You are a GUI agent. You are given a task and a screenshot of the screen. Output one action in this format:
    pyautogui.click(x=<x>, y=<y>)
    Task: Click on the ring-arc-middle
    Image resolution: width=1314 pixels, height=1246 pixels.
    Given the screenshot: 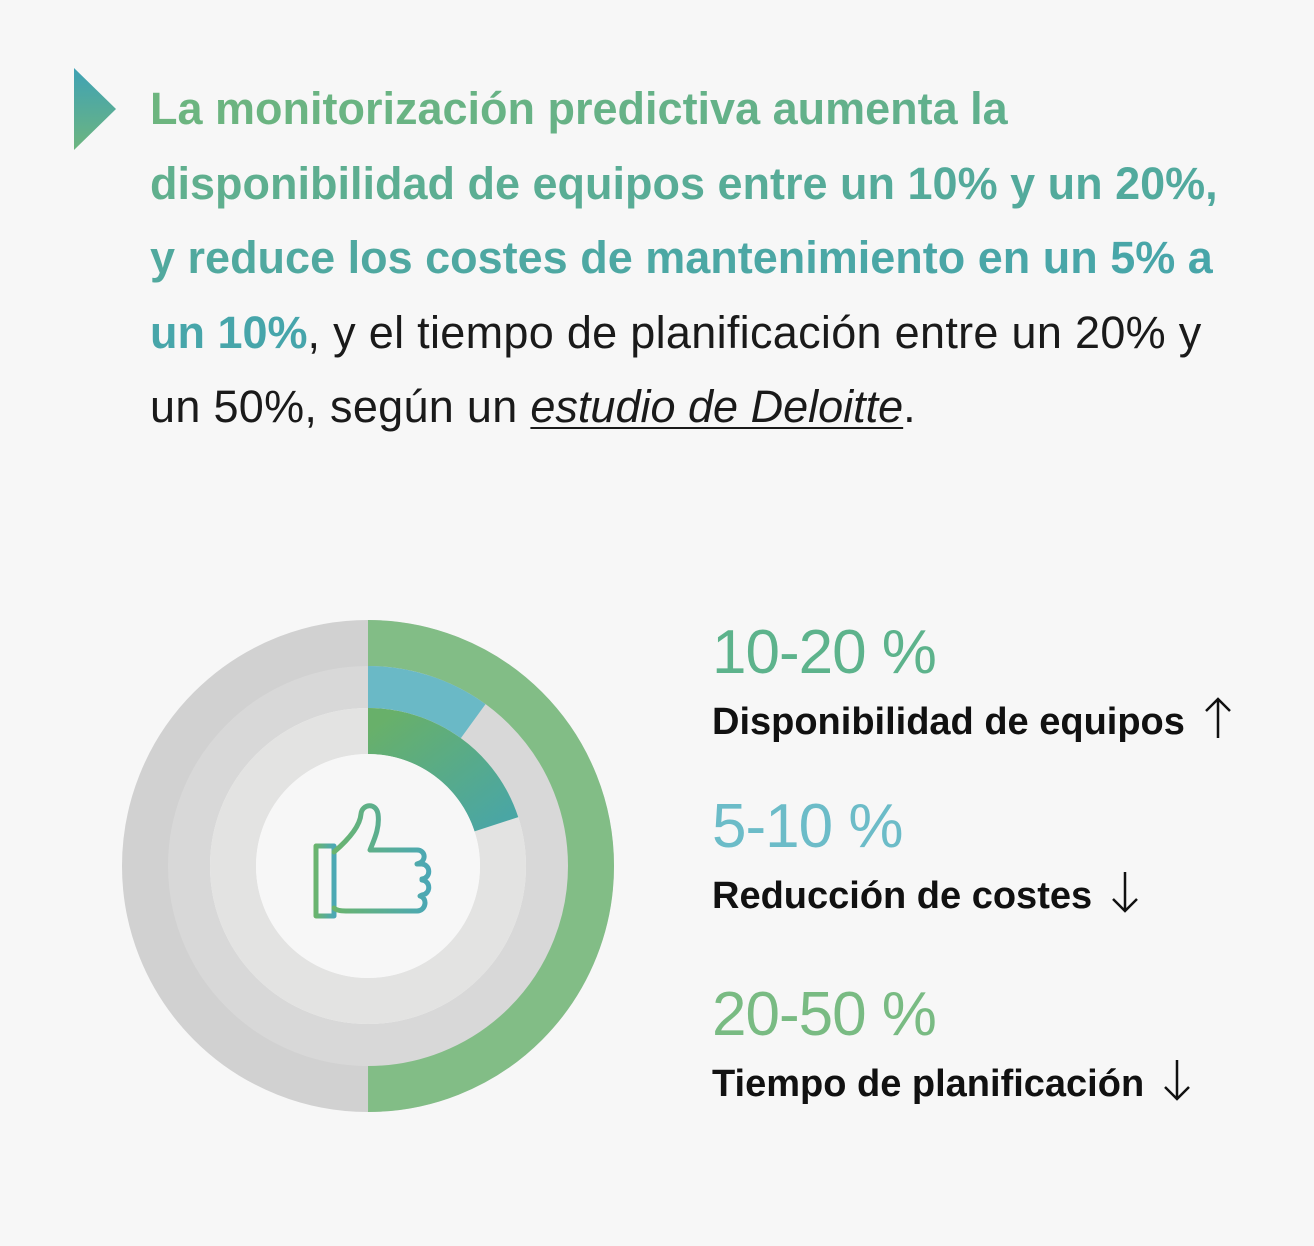 What is the action you would take?
    pyautogui.click(x=426, y=702)
    